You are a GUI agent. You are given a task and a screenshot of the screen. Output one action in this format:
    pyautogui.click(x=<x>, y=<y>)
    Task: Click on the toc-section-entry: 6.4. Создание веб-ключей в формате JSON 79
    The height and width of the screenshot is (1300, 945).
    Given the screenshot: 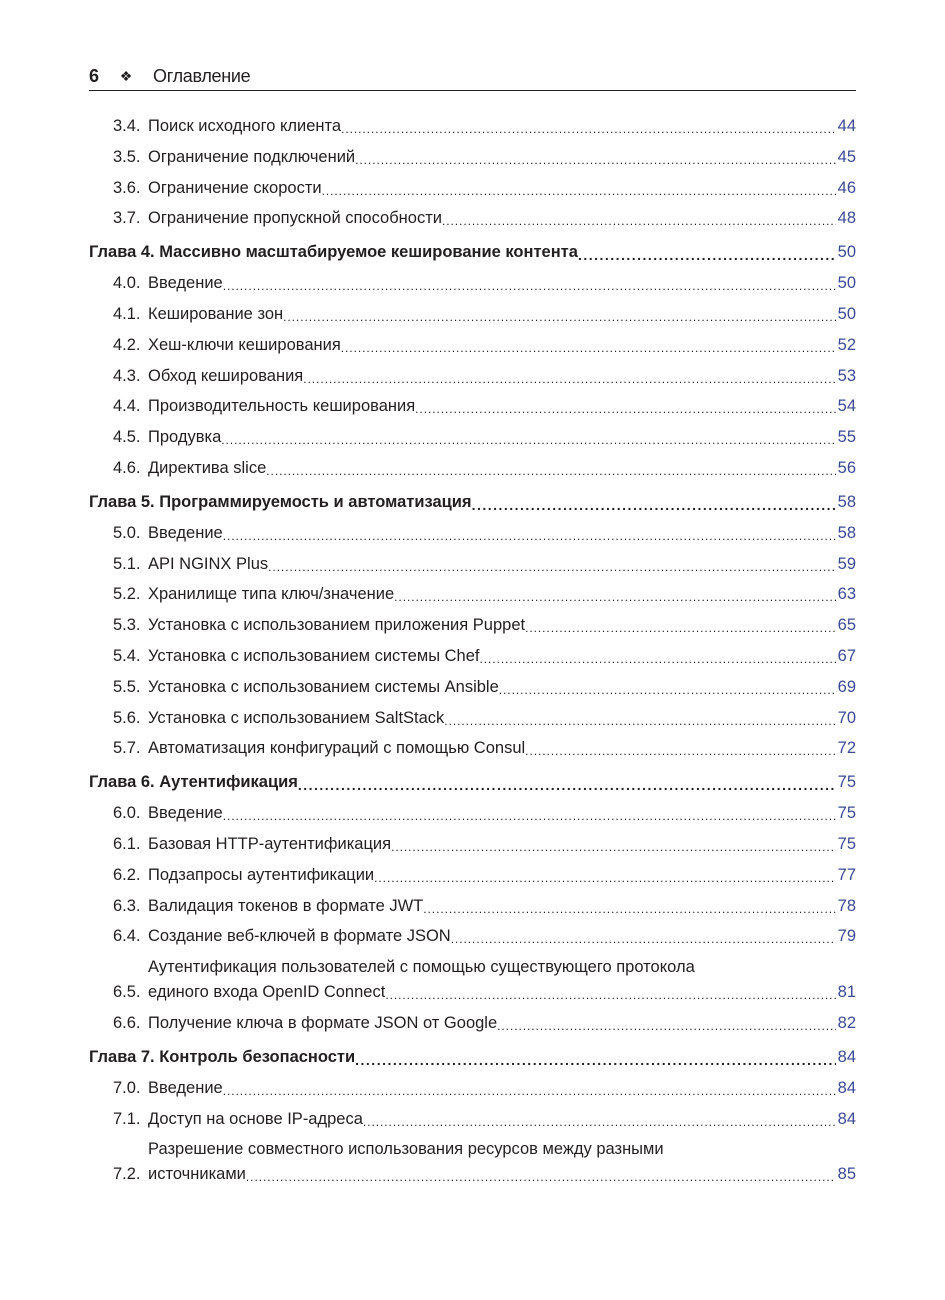 What is the action you would take?
    pyautogui.click(x=472, y=936)
    